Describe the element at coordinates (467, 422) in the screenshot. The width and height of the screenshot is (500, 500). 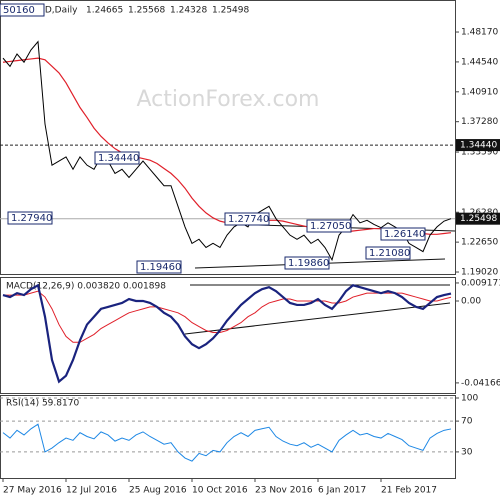
I see `y-tick-label: 70` at that location.